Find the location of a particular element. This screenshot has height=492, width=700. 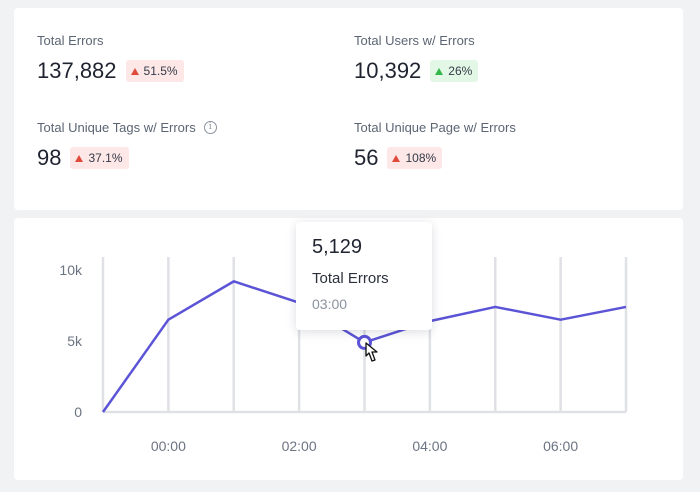

info-icon: i is located at coordinates (210, 127).